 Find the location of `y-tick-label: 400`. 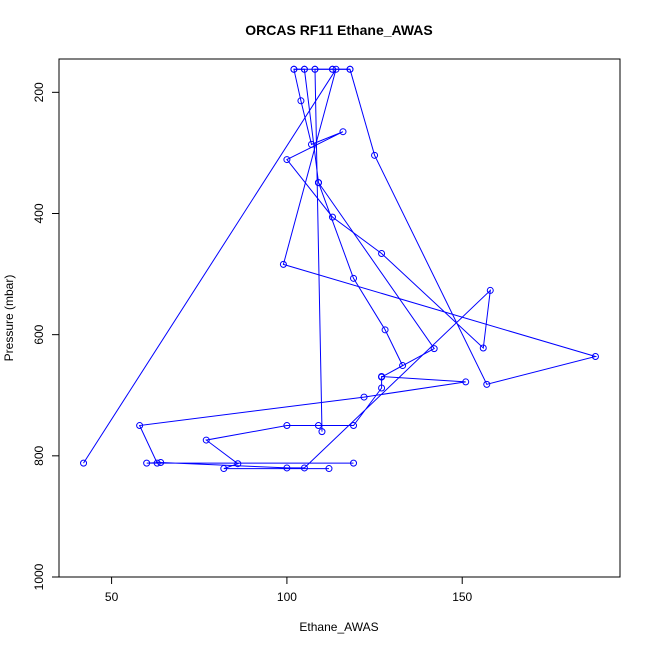

y-tick-label: 400 is located at coordinates (39, 213).